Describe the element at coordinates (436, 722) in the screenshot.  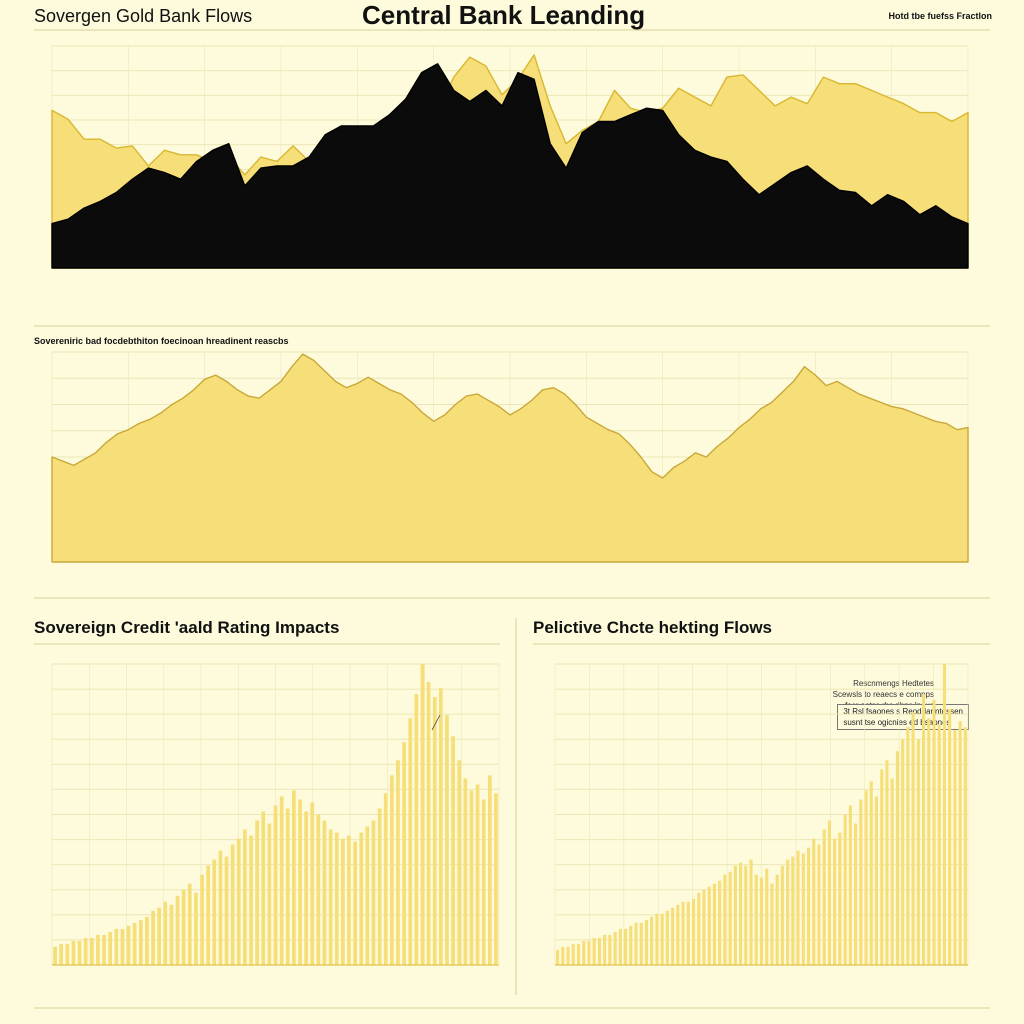
I see `panel3-annotation-pointer` at that location.